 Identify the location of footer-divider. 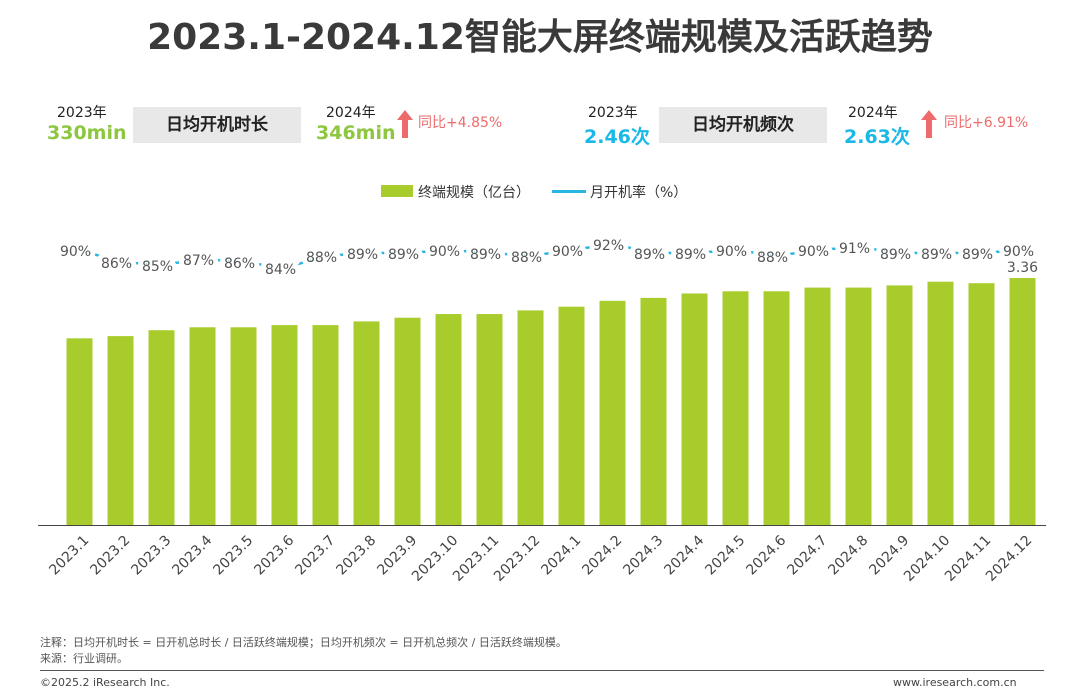
(542, 670).